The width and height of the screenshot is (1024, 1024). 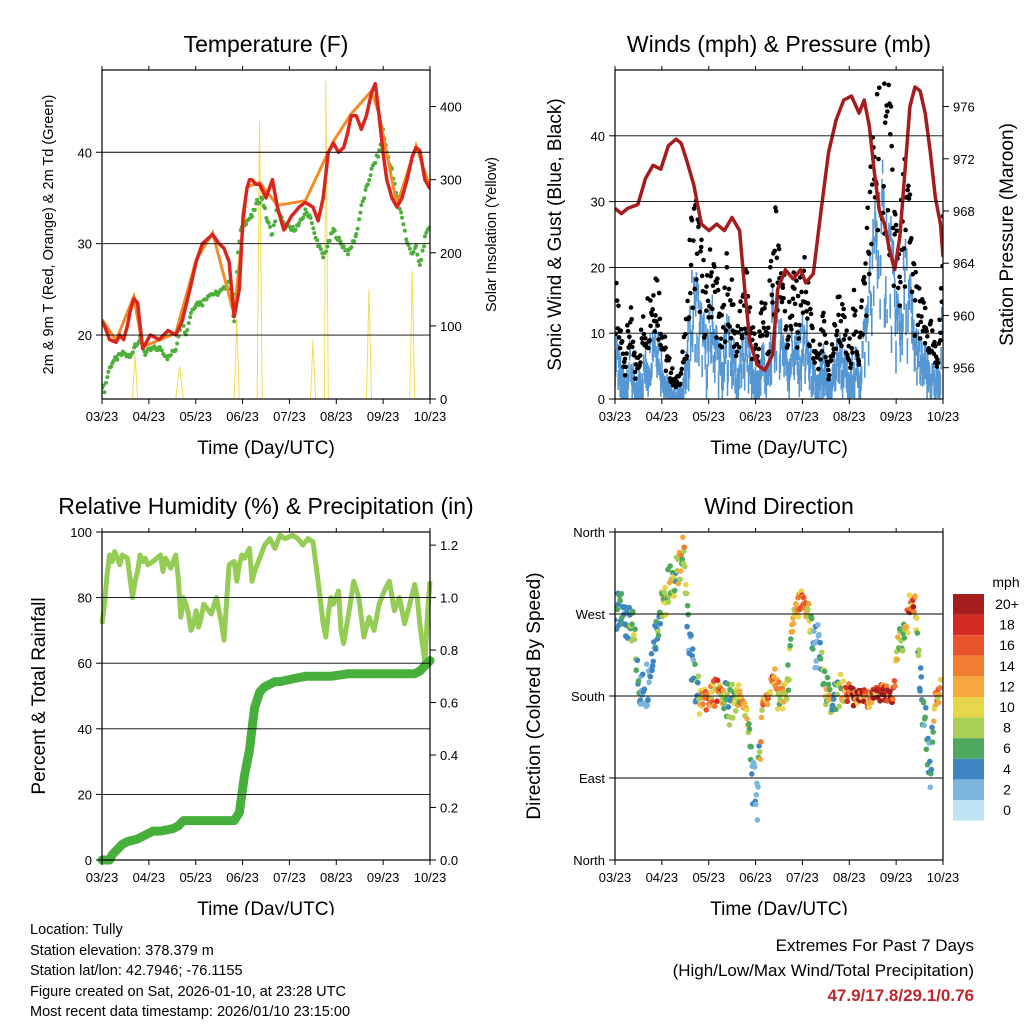 What do you see at coordinates (195, 416) in the screenshot?
I see `x-tick-label: 05/23` at bounding box center [195, 416].